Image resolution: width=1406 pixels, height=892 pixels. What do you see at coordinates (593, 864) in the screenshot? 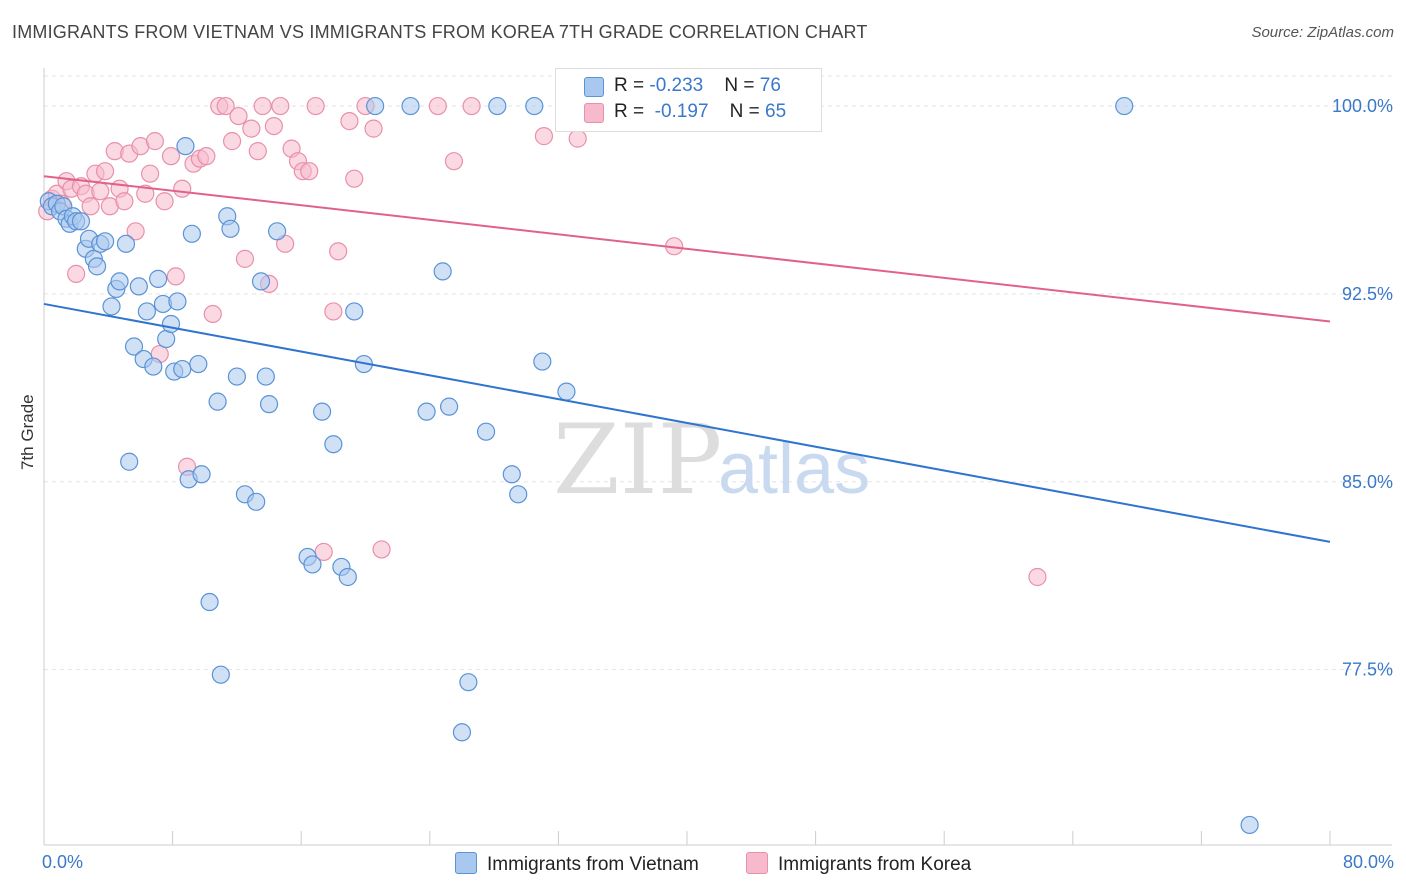
I see `bottom-legend-label-vietnam: Immigrants from Vietnam` at bounding box center [593, 864].